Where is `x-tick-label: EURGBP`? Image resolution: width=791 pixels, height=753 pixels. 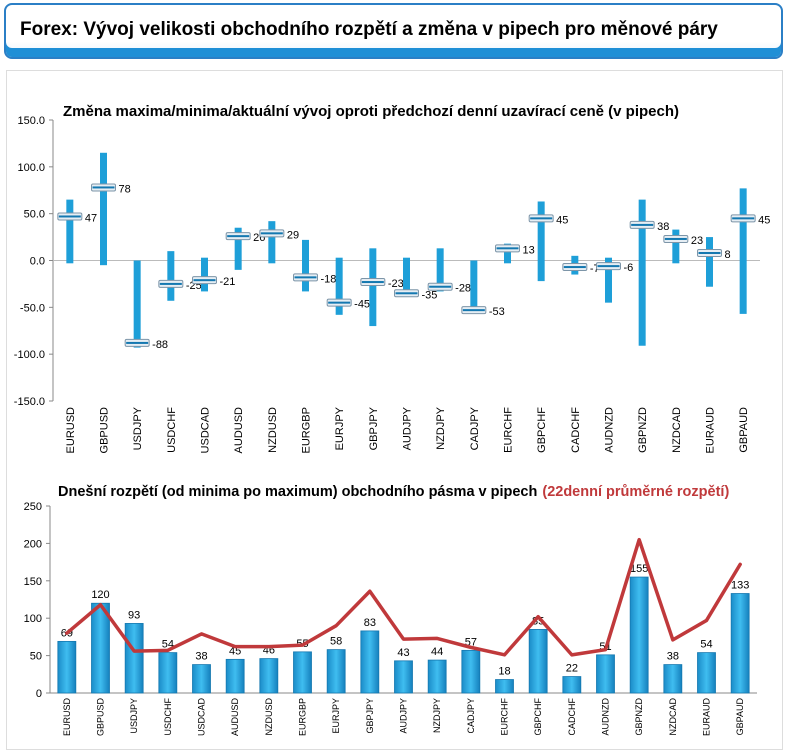 x-tick-label: EURGBP is located at coordinates (307, 430).